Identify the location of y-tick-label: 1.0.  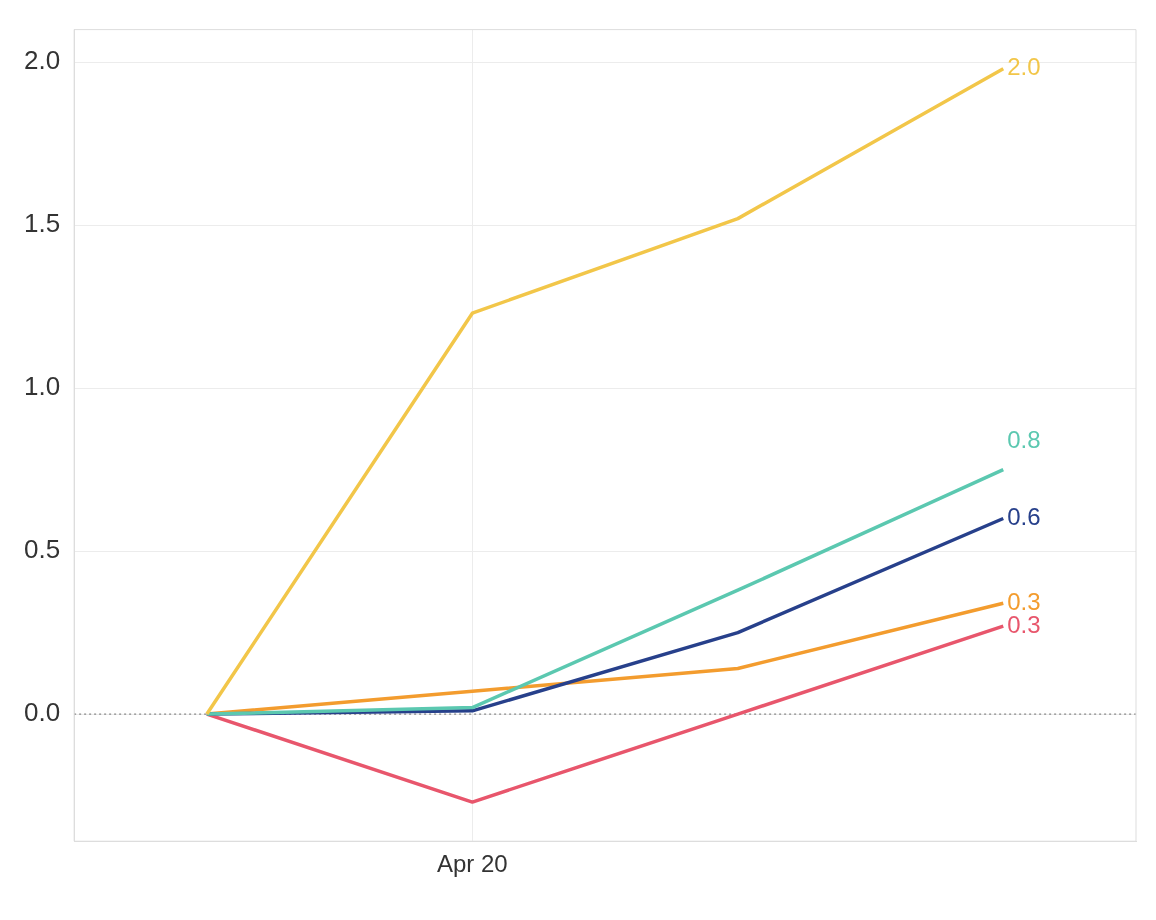
(42, 386).